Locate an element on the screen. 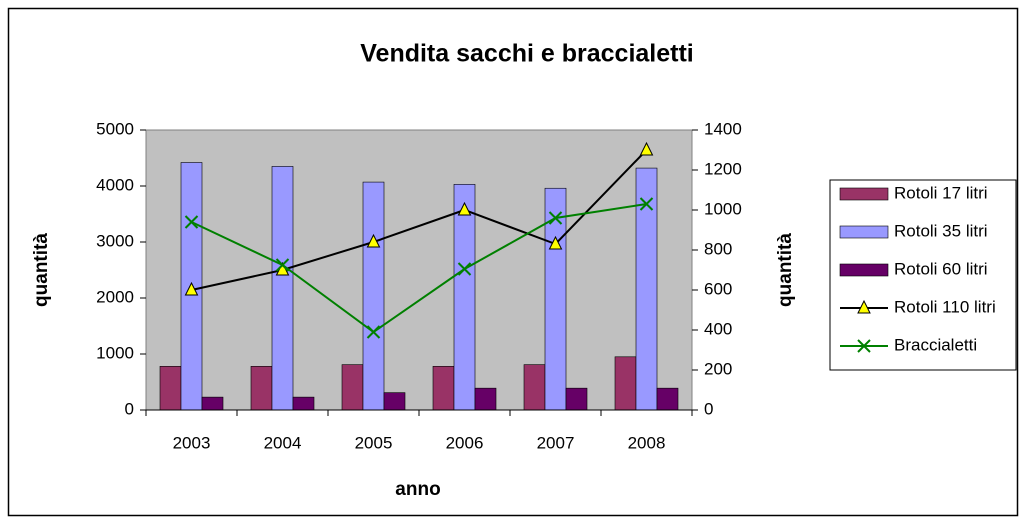 The image size is (1026, 524). y2-tick-label: 200 is located at coordinates (718, 368).